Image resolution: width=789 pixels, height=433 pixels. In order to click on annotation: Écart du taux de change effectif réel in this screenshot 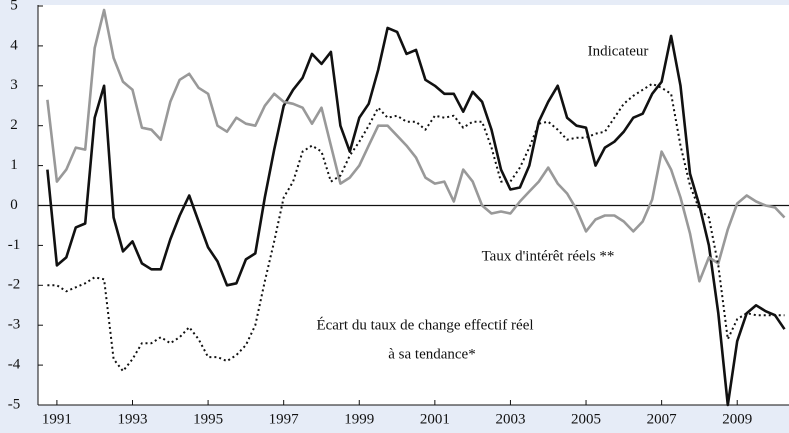, I will do `click(424, 324)`.